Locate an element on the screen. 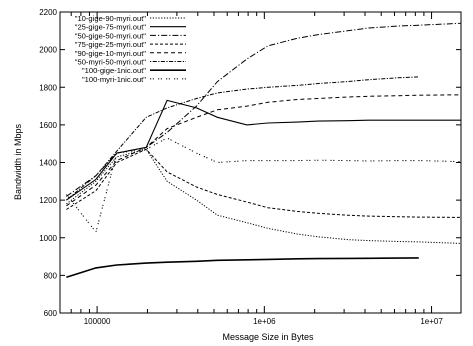  y-tick-label: 1000 is located at coordinates (48, 238).